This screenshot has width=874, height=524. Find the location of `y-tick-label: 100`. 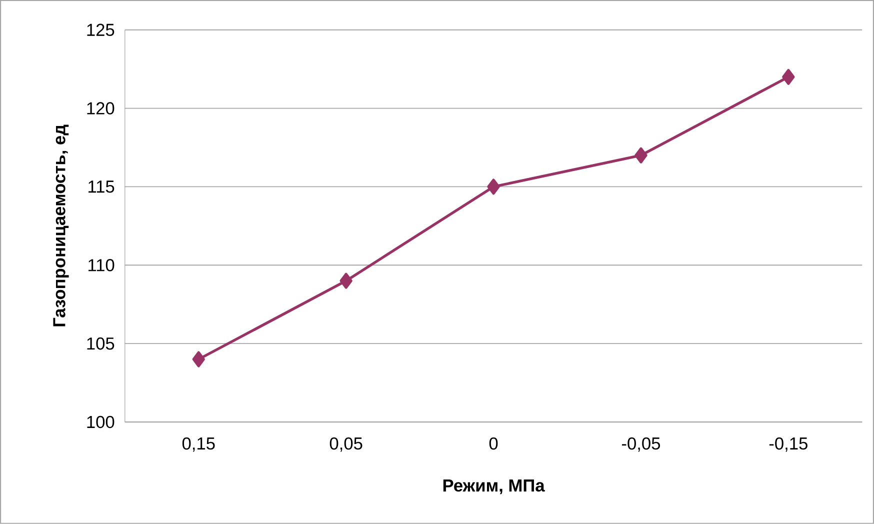

y-tick-label: 100 is located at coordinates (100, 422).